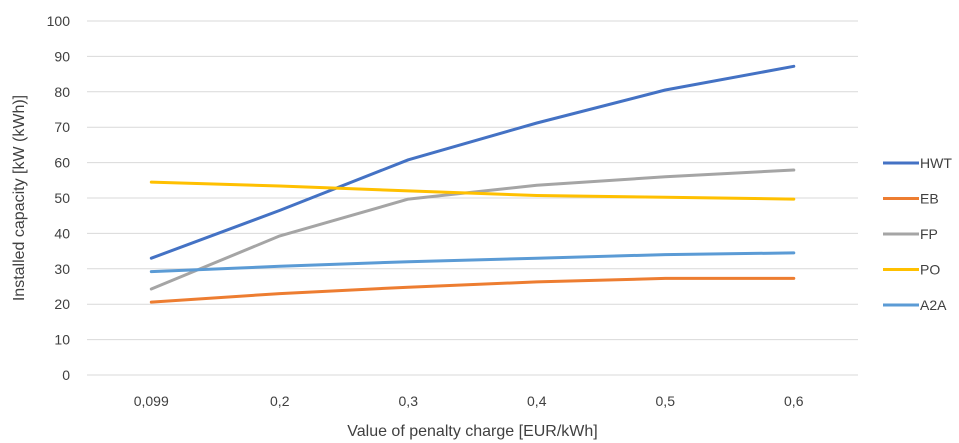 The image size is (959, 443). Describe the element at coordinates (62, 198) in the screenshot. I see `y-tick-label: 50` at that location.